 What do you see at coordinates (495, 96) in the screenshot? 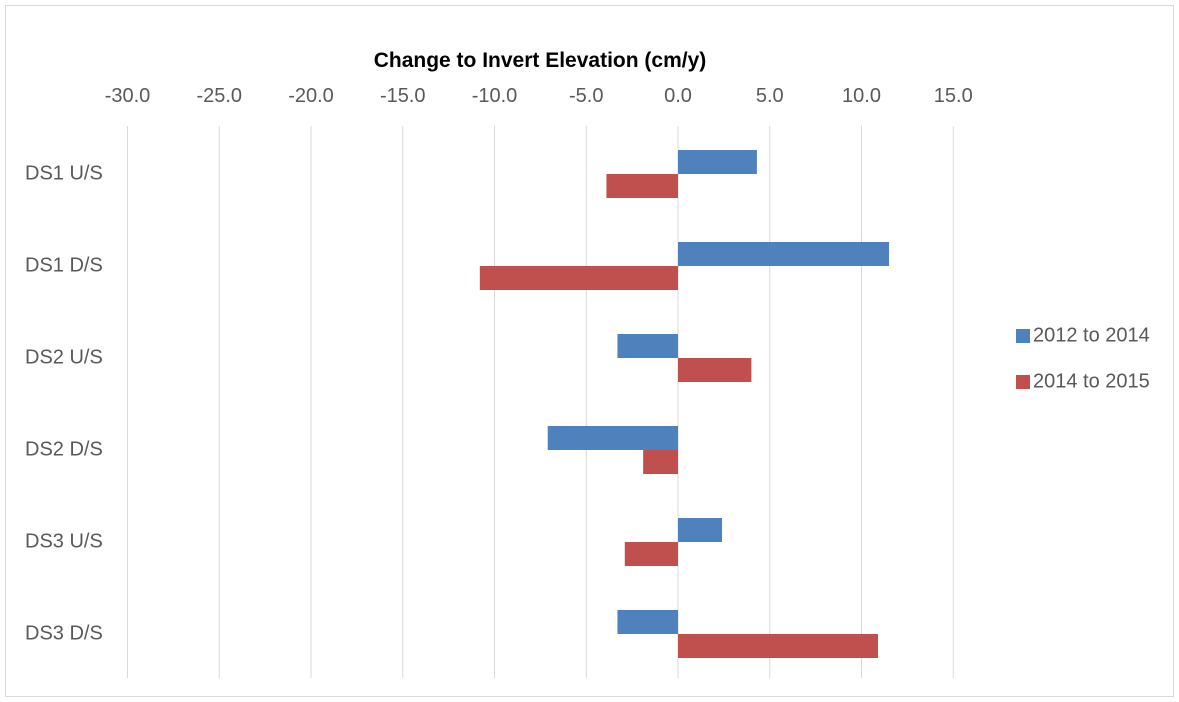
I see `x-tick-label: -10.0` at bounding box center [495, 96].